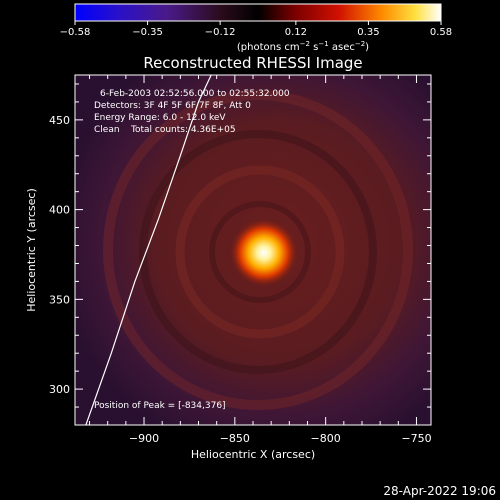 The width and height of the screenshot is (500, 500). What do you see at coordinates (253, 454) in the screenshot?
I see `x-axis-label: Heliocentric X (arcsec)` at bounding box center [253, 454].